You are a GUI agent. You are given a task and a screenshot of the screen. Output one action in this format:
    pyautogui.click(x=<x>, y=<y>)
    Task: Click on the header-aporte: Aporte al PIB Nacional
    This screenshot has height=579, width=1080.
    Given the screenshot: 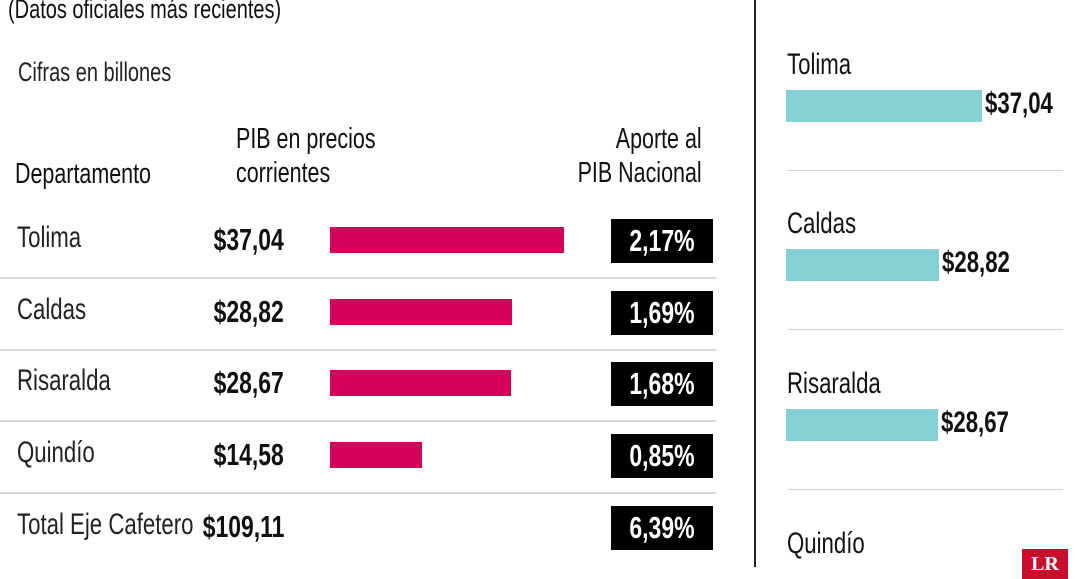 What is the action you would take?
    pyautogui.click(x=640, y=156)
    